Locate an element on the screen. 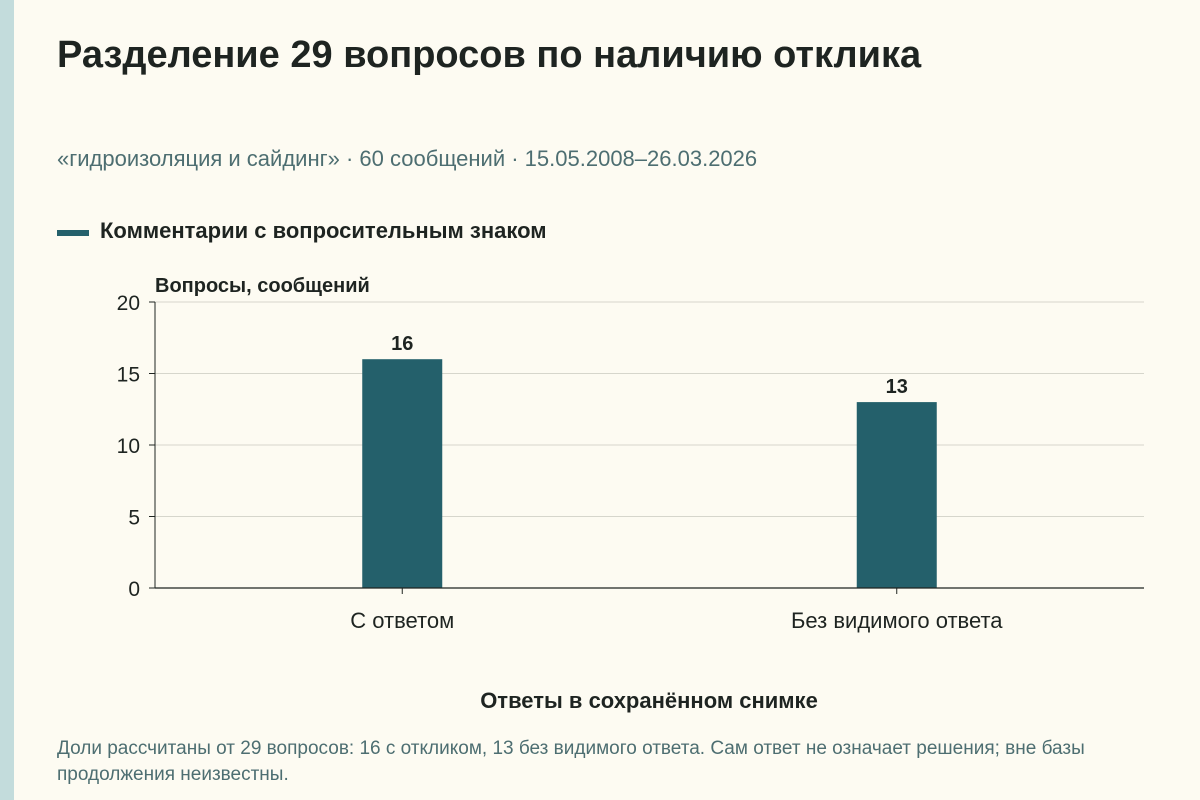  y-tick-label: 15 is located at coordinates (128, 375).